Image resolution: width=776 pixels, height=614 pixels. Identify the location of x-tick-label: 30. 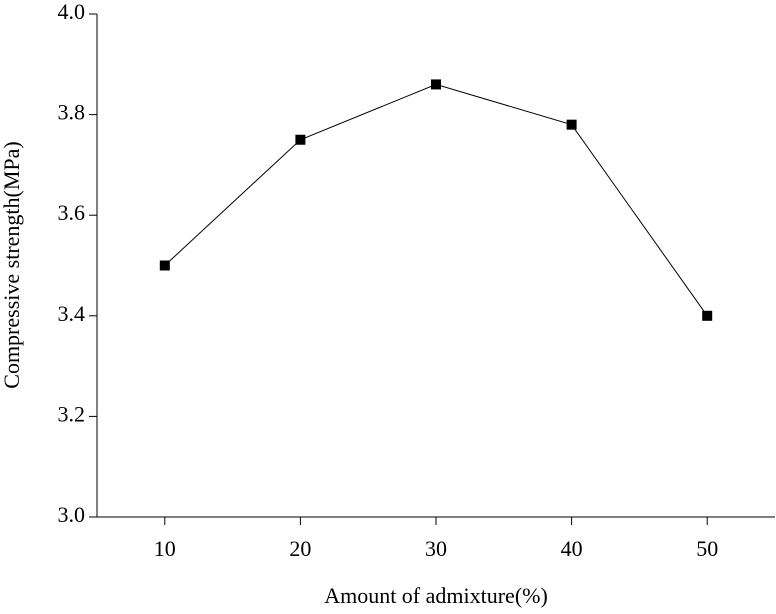
(436, 548).